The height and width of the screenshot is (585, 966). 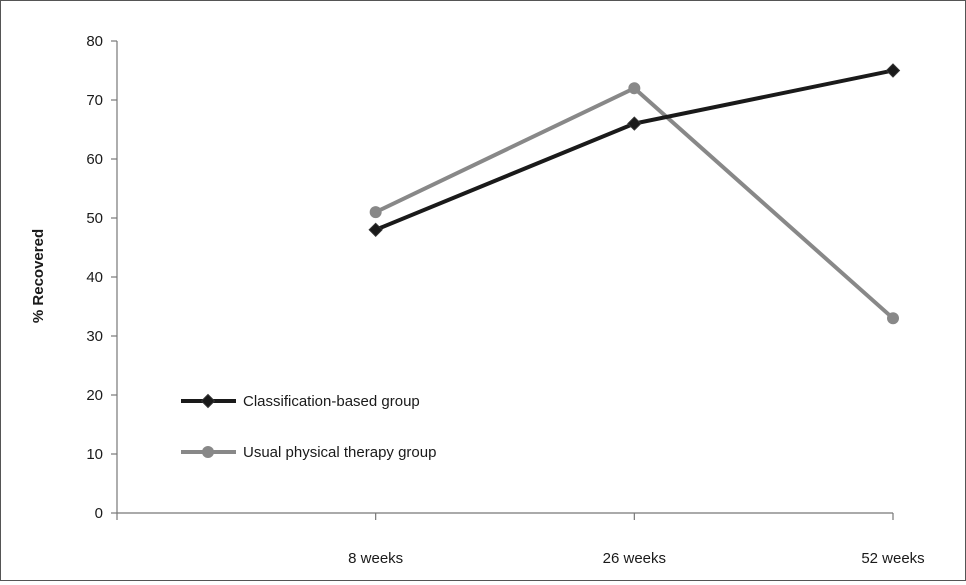 I want to click on legend-item: Classification-based group, so click(x=300, y=401).